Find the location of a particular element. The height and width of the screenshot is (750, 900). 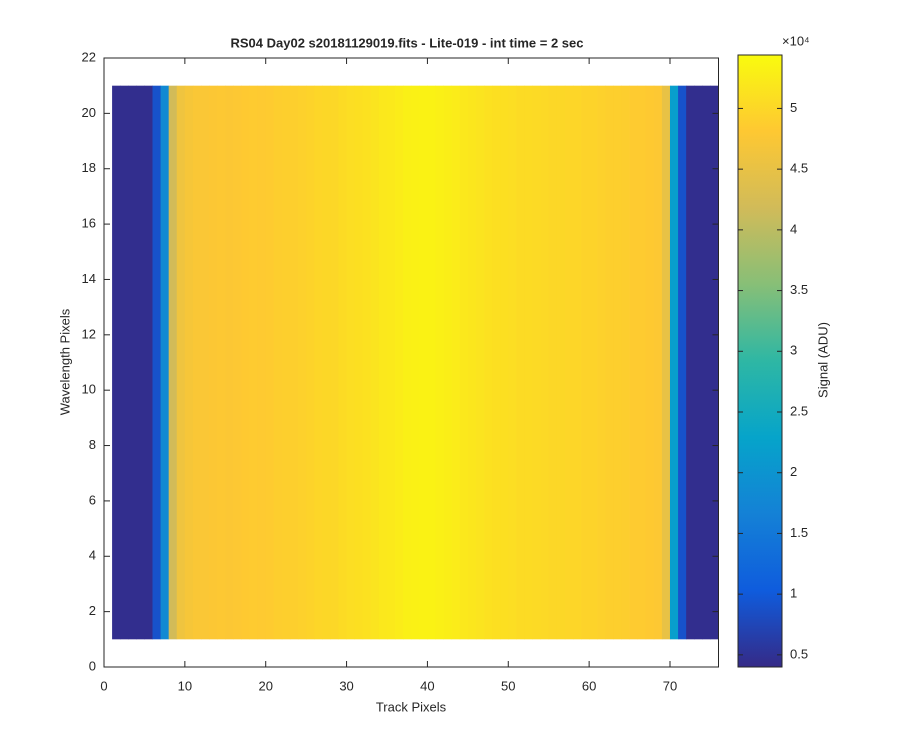

colorbar-tick-label: 4 is located at coordinates (793, 228).